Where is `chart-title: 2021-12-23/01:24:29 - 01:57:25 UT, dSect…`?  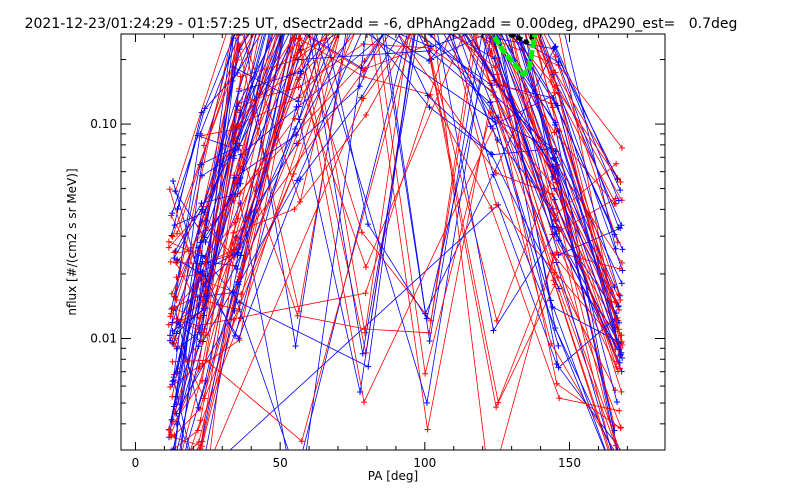 chart-title: 2021-12-23/01:24:29 - 01:57:25 UT, dSect… is located at coordinates (381, 24).